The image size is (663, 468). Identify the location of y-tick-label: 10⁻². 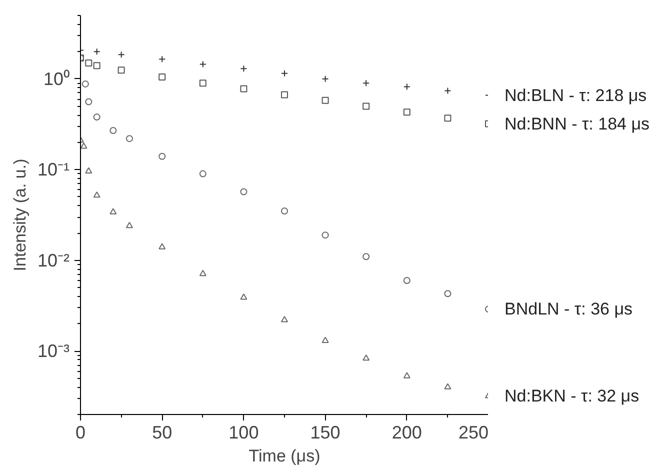
(53, 260).